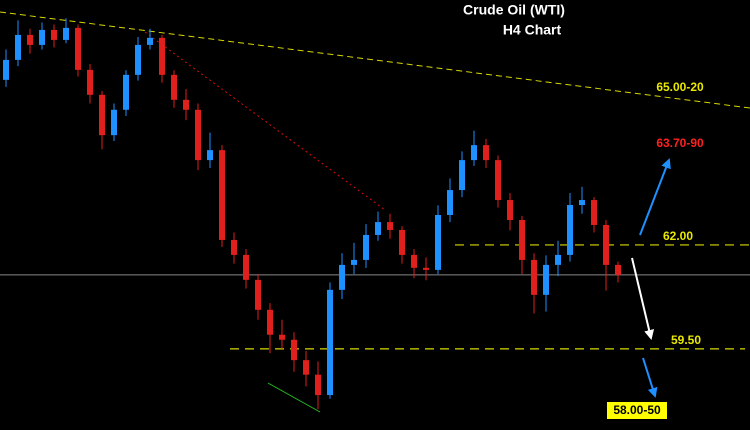 This screenshot has width=750, height=430. I want to click on annotation: 63.70-90, so click(680, 143).